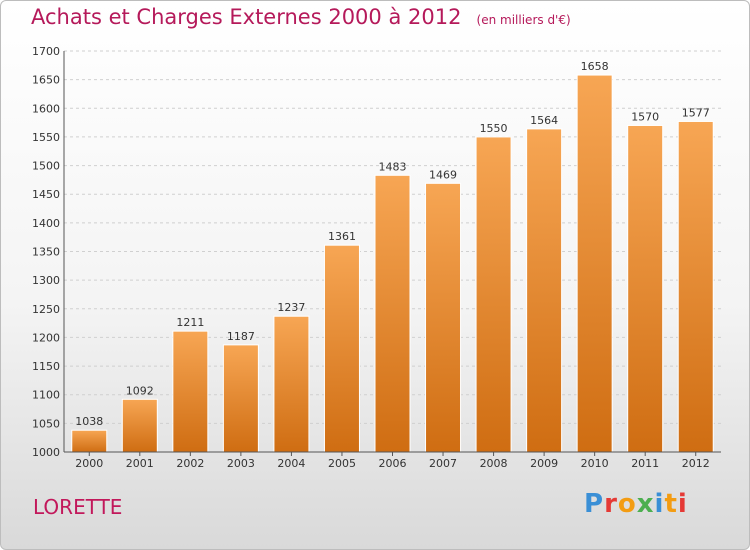  Describe the element at coordinates (46, 137) in the screenshot. I see `y-tick-label: 1550` at that location.